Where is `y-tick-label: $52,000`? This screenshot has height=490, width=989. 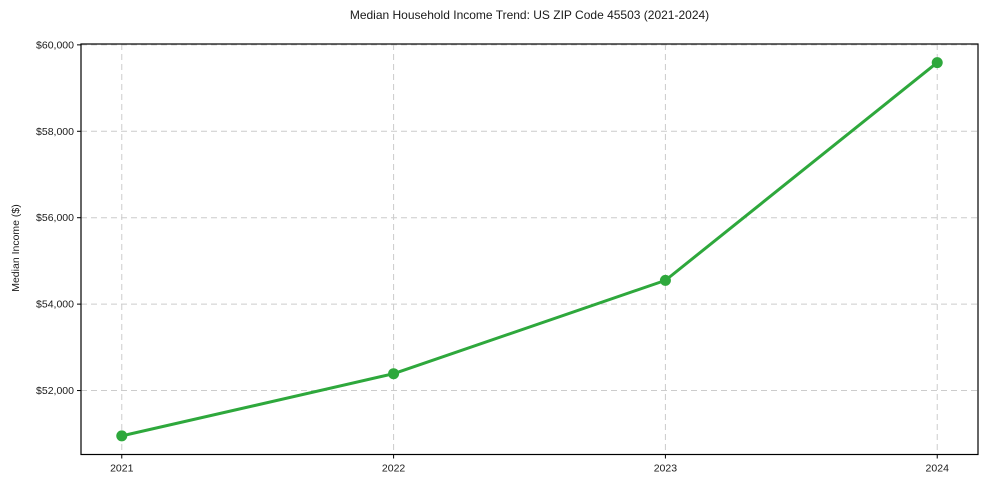
y-tick-label: $52,000 is located at coordinates (55, 391).